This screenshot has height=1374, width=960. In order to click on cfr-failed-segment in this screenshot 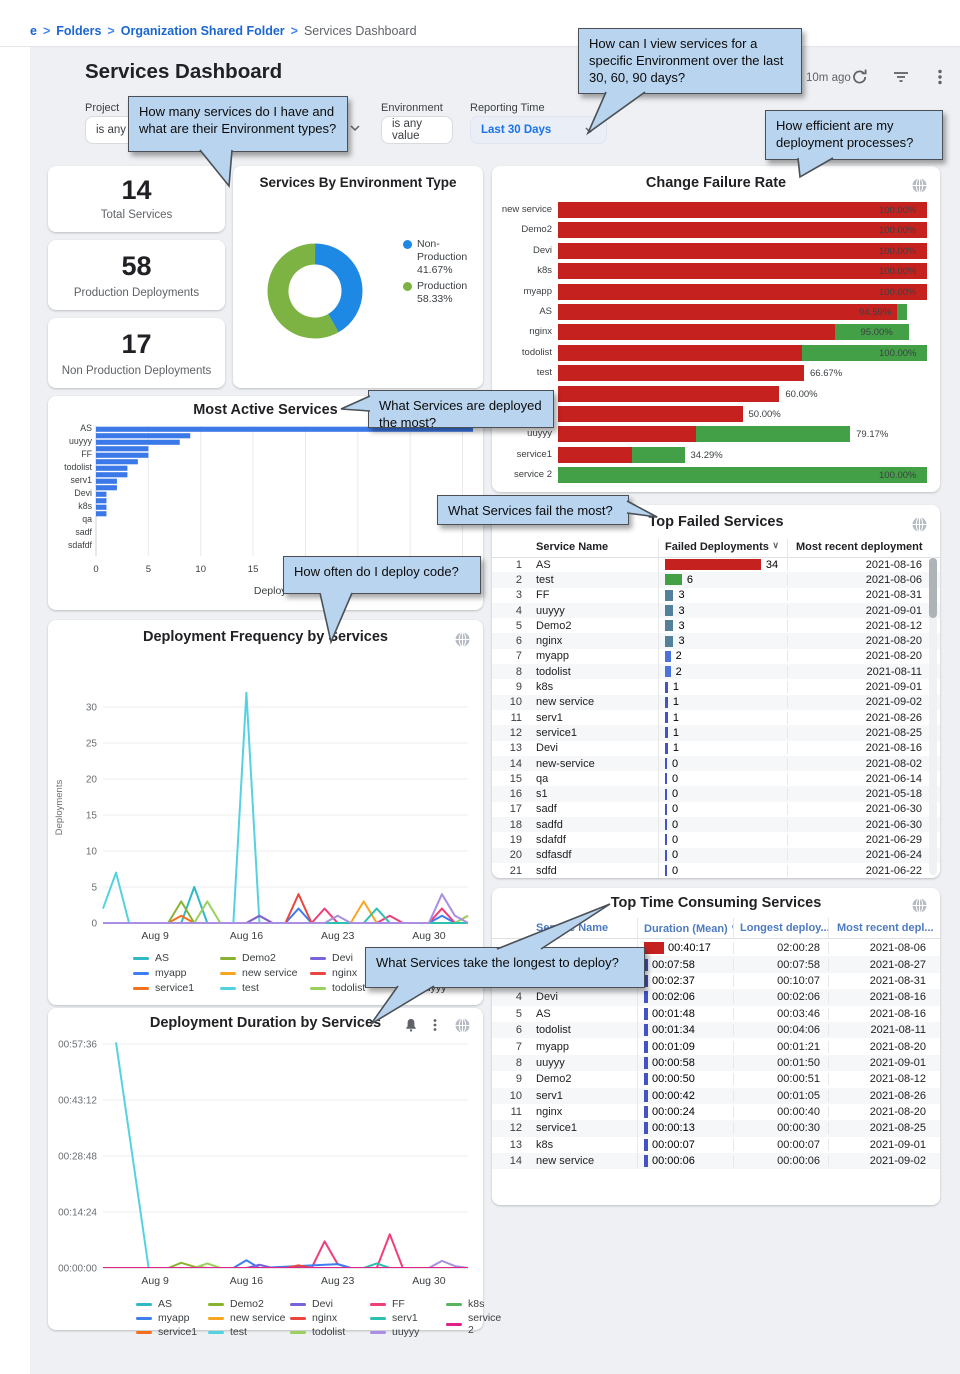, I will do `click(681, 373)`.